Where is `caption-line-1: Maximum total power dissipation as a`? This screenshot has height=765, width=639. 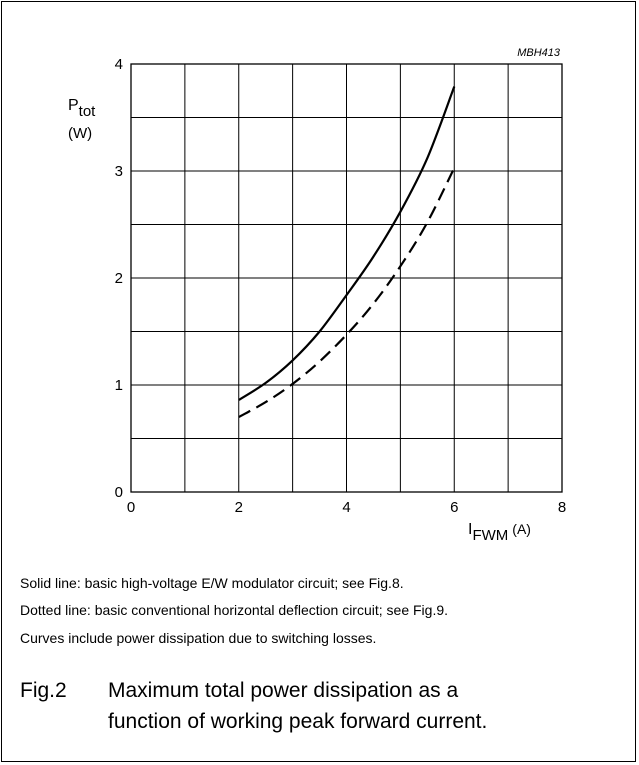
caption-line-1: Maximum total power dissipation as a is located at coordinates (283, 690).